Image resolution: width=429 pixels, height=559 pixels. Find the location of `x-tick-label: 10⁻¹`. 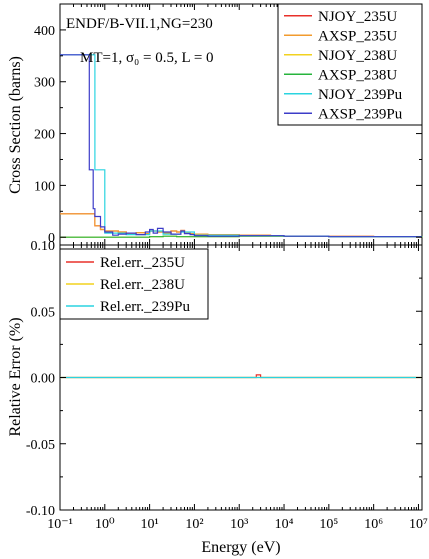

x-tick-label: 10⁻¹ is located at coordinates (60, 524).